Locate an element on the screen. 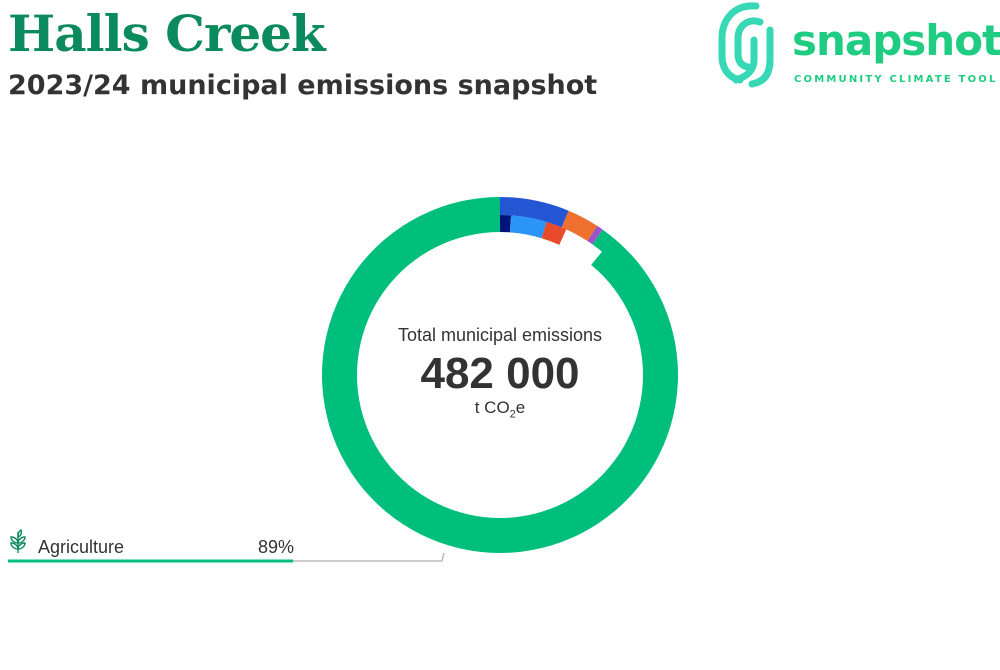 The image size is (1000, 670). snapshot-logo: snapshot COMMUNITY CLIMATE TOOL is located at coordinates (856, 46).